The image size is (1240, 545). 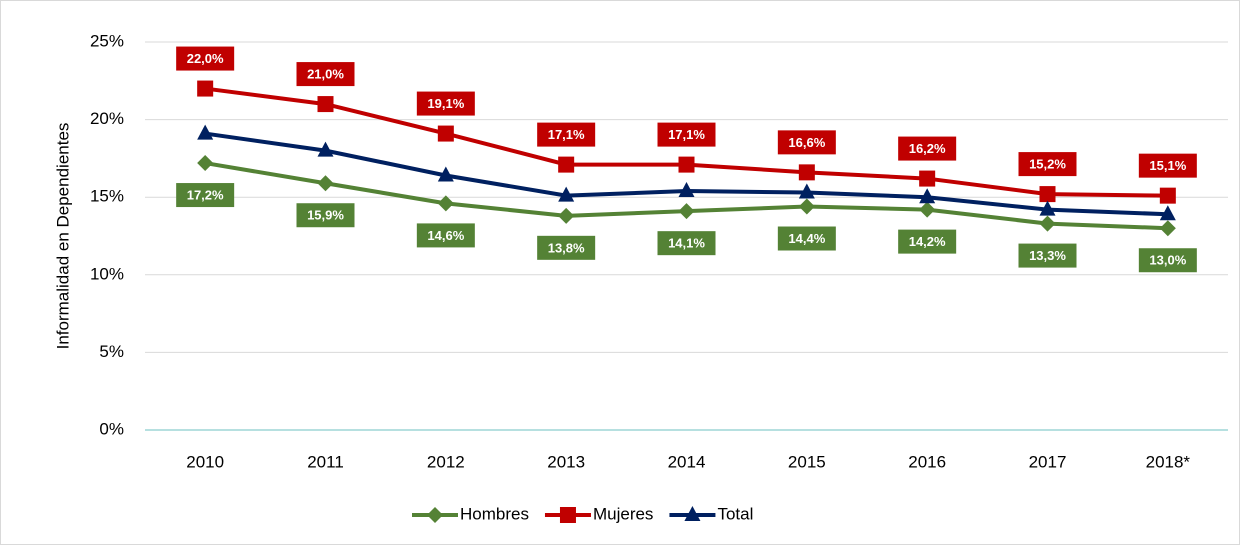 What do you see at coordinates (446, 461) in the screenshot?
I see `x-tick-label: 2012` at bounding box center [446, 461].